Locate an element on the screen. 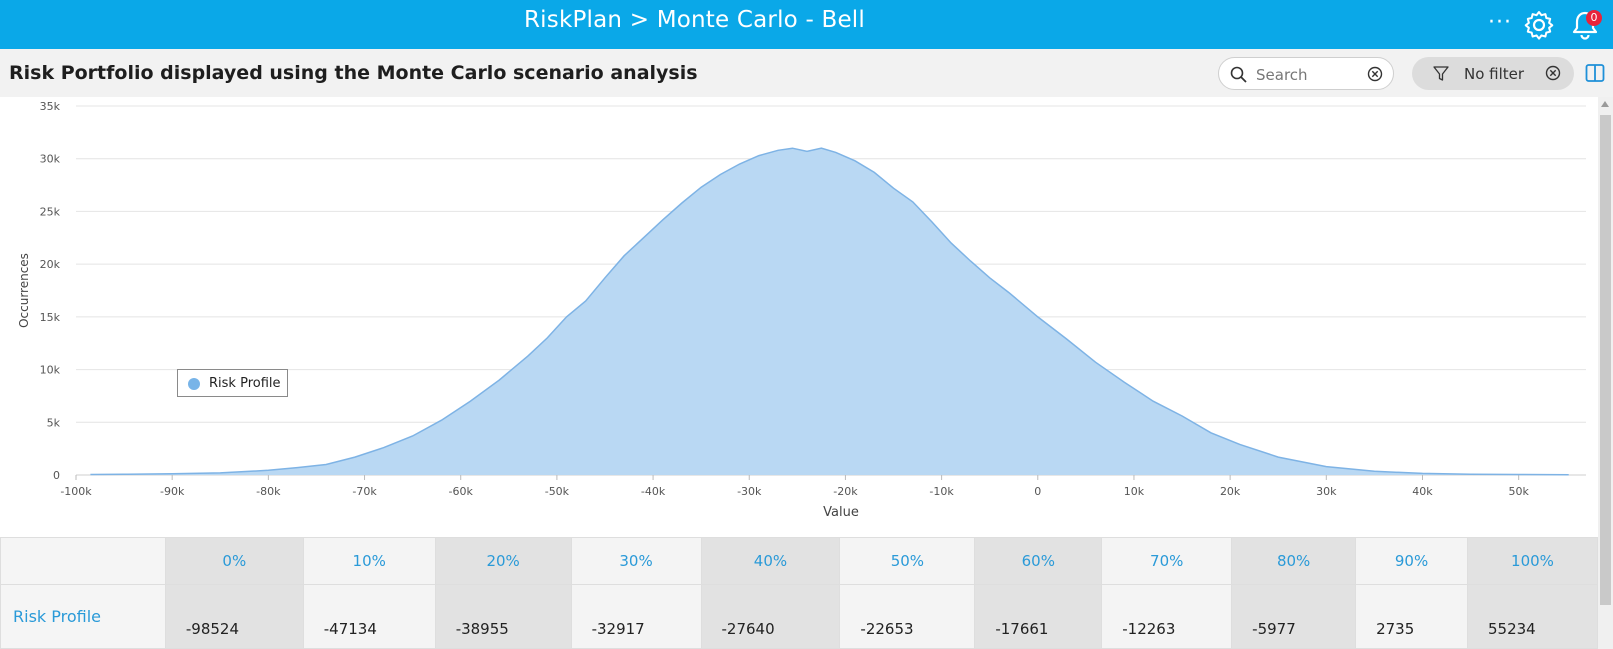 The width and height of the screenshot is (1613, 649). value-cell: -38955 is located at coordinates (503, 616).